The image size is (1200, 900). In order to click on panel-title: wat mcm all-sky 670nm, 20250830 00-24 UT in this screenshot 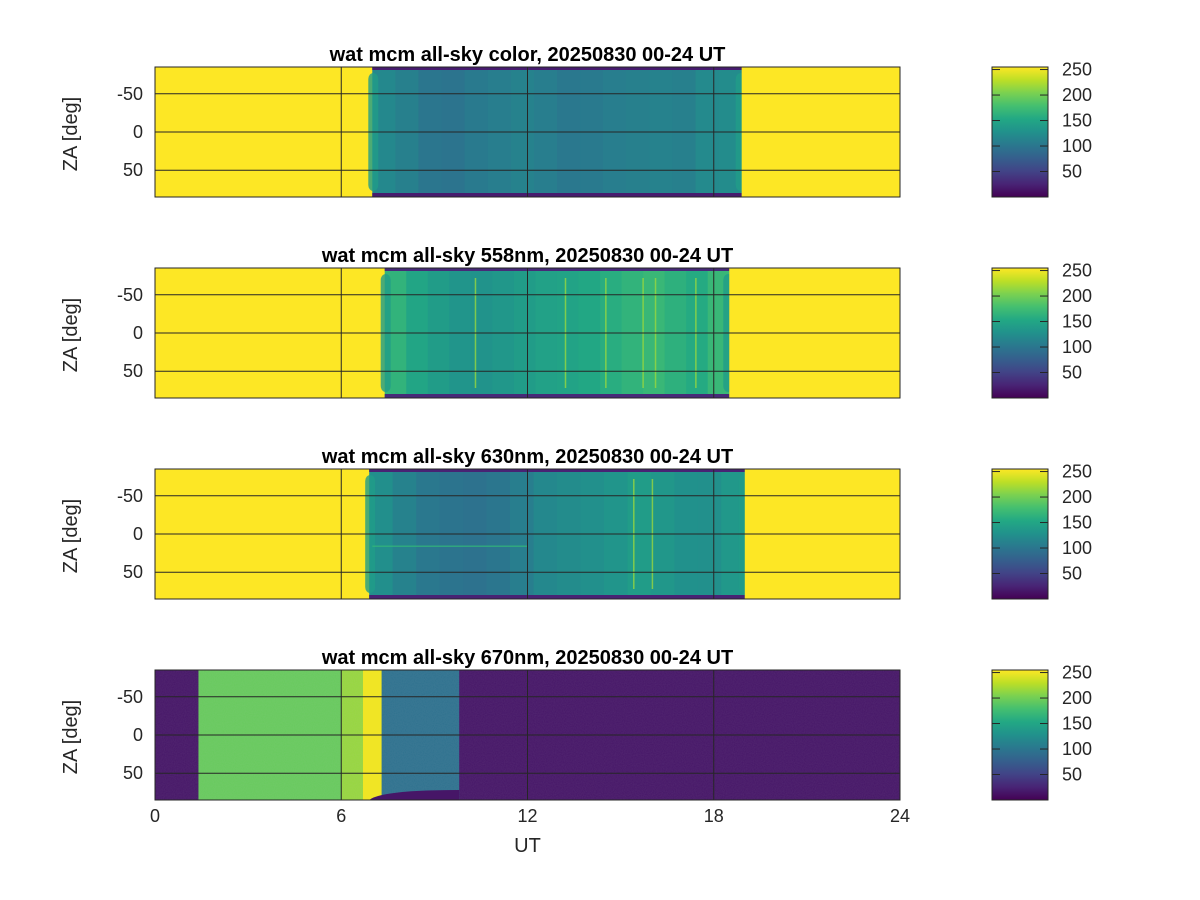, I will do `click(527, 658)`.